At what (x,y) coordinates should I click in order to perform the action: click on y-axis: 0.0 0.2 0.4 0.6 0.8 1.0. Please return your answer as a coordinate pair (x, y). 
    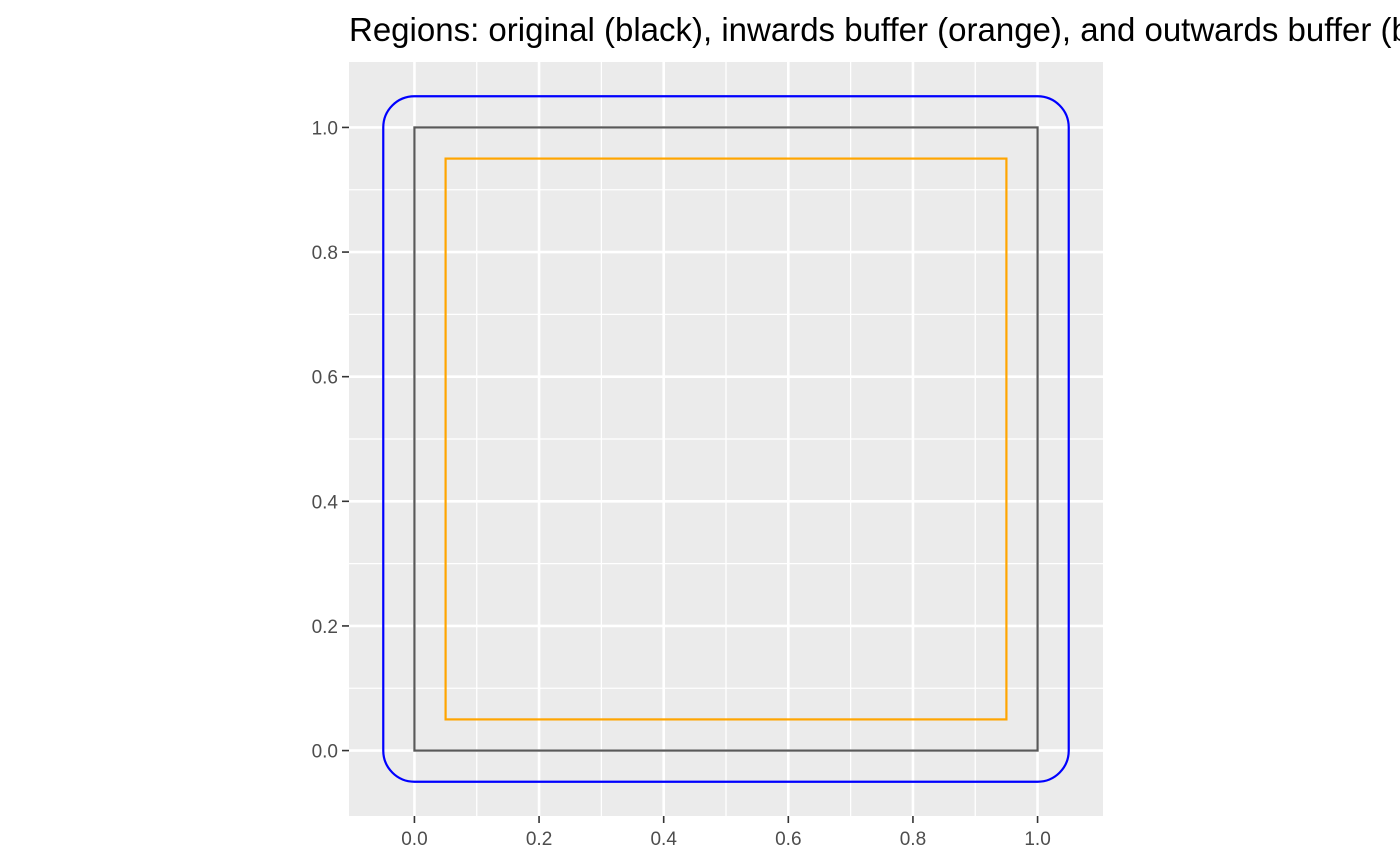
    Looking at the image, I should click on (330, 440).